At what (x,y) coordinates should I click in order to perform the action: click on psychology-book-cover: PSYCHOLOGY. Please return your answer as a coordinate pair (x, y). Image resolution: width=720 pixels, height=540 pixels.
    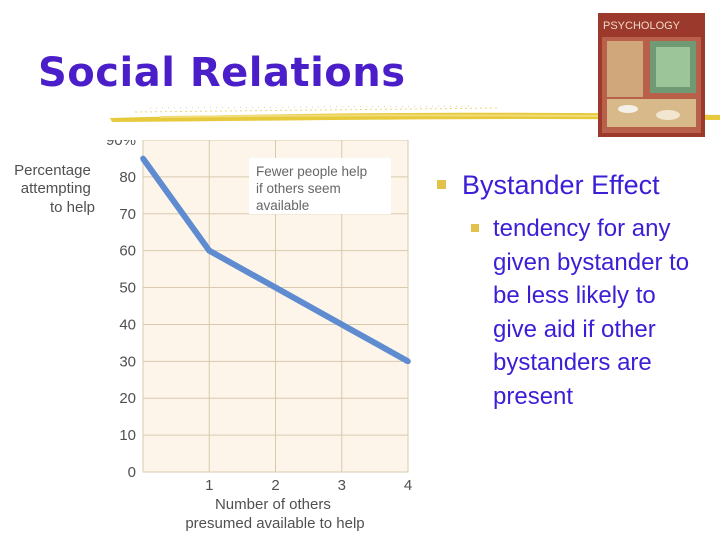
    Looking at the image, I should click on (651, 75).